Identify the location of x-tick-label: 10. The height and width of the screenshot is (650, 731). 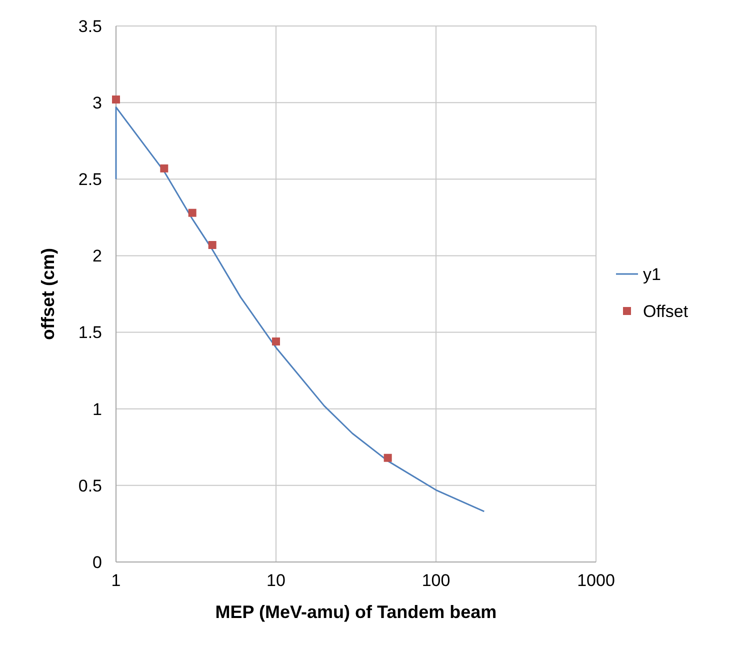
(276, 580).